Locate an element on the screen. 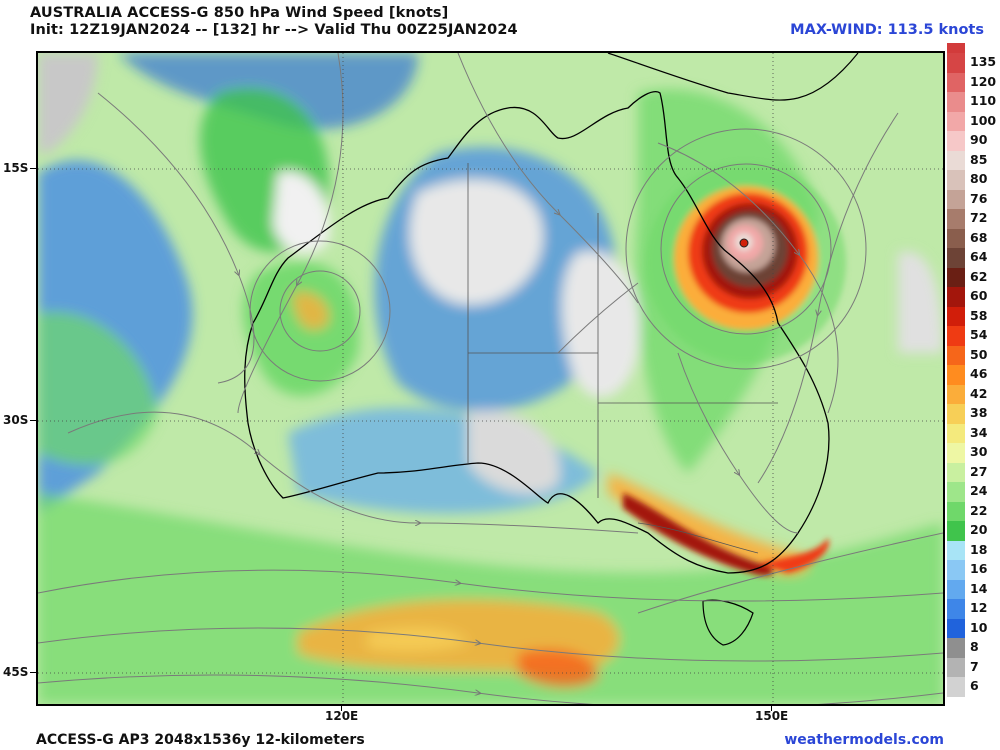 The image size is (1000, 750). colorbar-label: 24 is located at coordinates (979, 490).